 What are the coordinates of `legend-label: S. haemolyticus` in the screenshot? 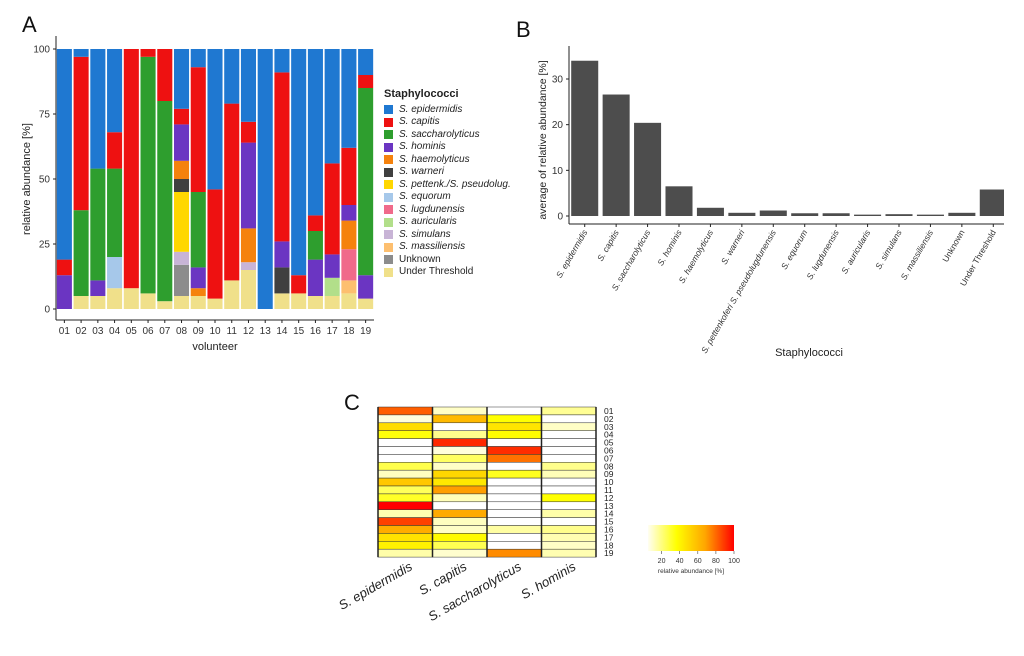 It's located at (434, 159).